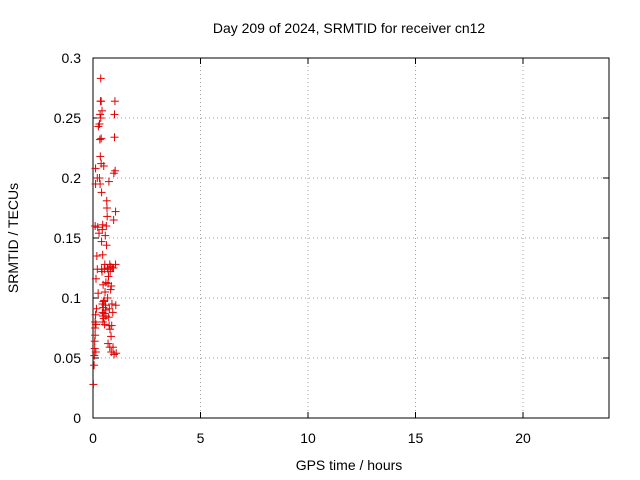 This screenshot has width=640, height=480. Describe the element at coordinates (349, 465) in the screenshot. I see `x-axis-label: GPS time / hours` at that location.